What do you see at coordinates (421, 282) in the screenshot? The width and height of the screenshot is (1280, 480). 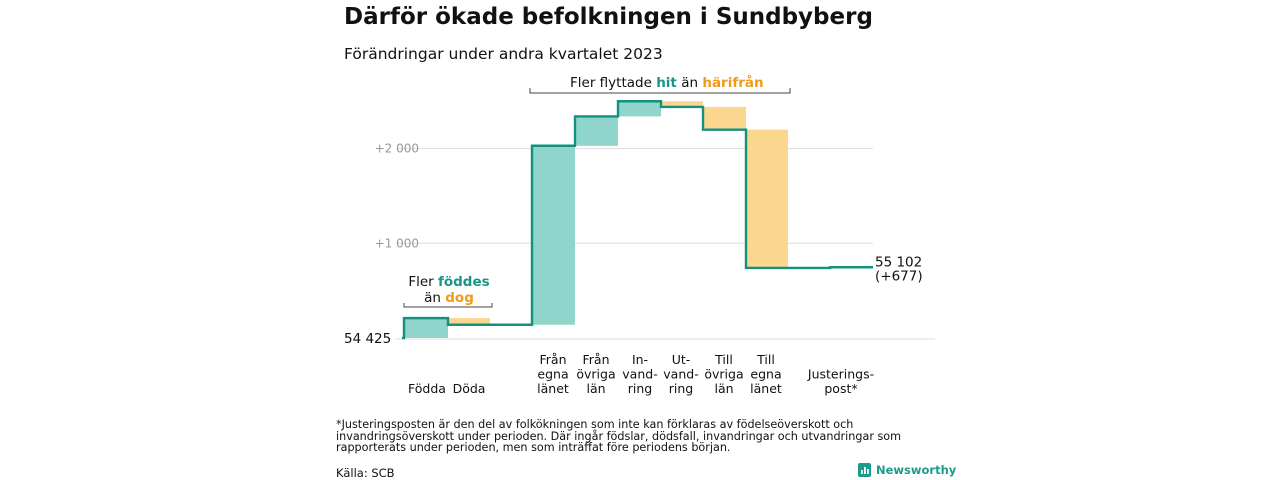 I see `annotation-left-prefix: Fler` at bounding box center [421, 282].